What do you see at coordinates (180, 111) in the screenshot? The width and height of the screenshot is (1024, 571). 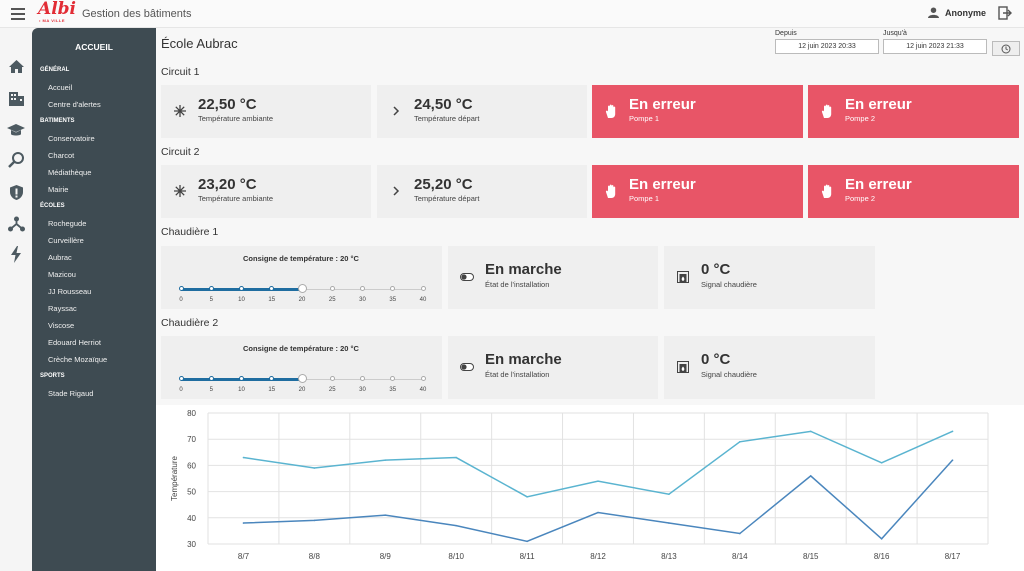 I see `snowflake-icon` at bounding box center [180, 111].